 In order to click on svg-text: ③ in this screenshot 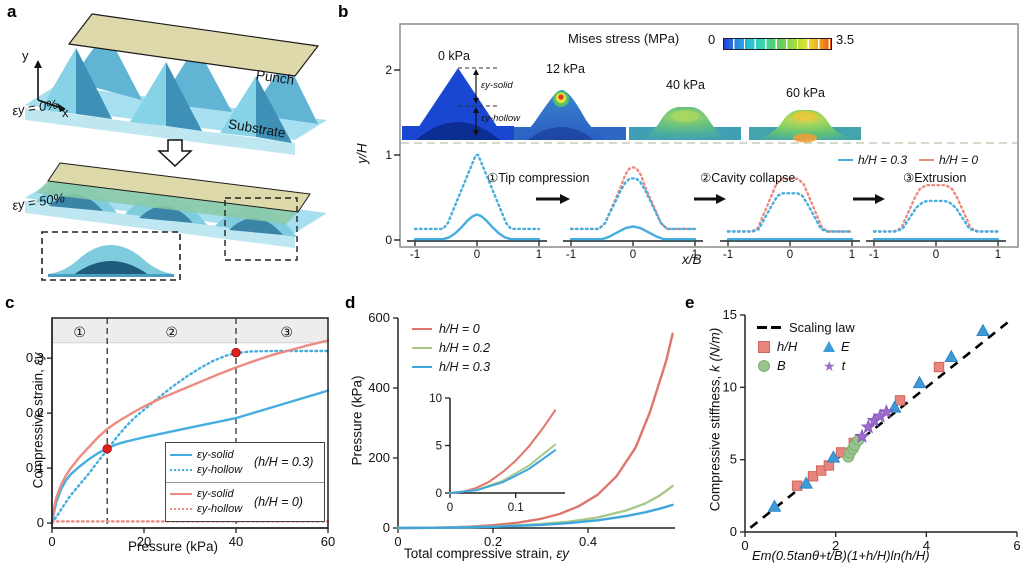, I will do `click(286, 332)`.